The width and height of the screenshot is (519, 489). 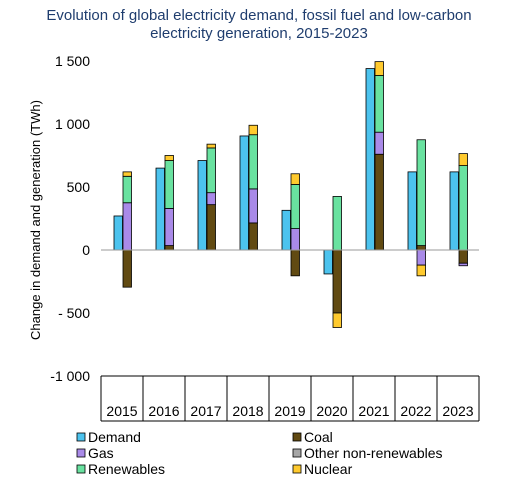 I want to click on bar-demand-2020, so click(x=328, y=262).